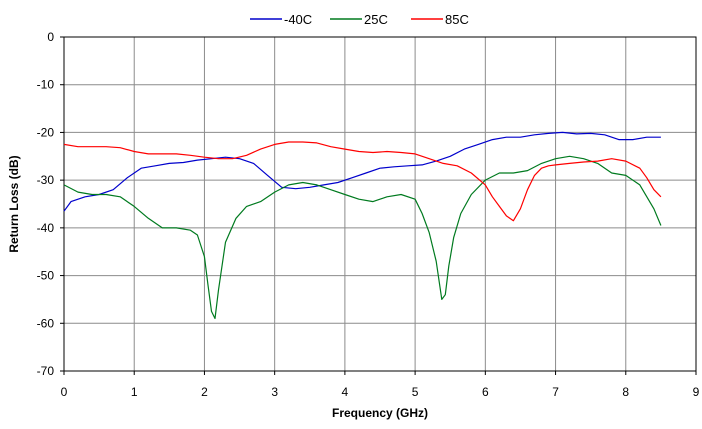 Image resolution: width=702 pixels, height=429 pixels. I want to click on x-tick-label: 6, so click(485, 392).